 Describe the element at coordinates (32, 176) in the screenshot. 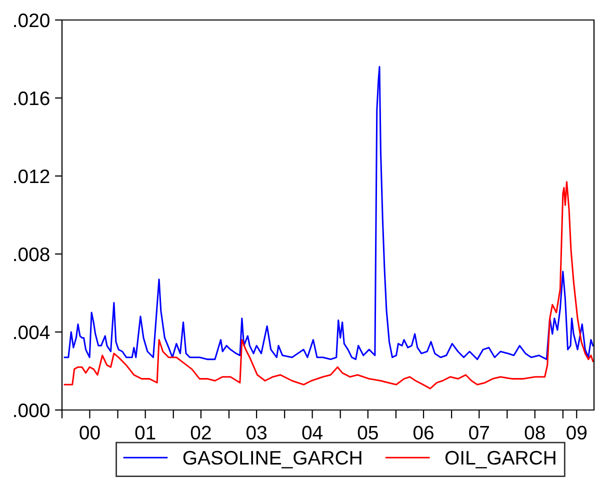

I see `y-tick-label: .012` at that location.